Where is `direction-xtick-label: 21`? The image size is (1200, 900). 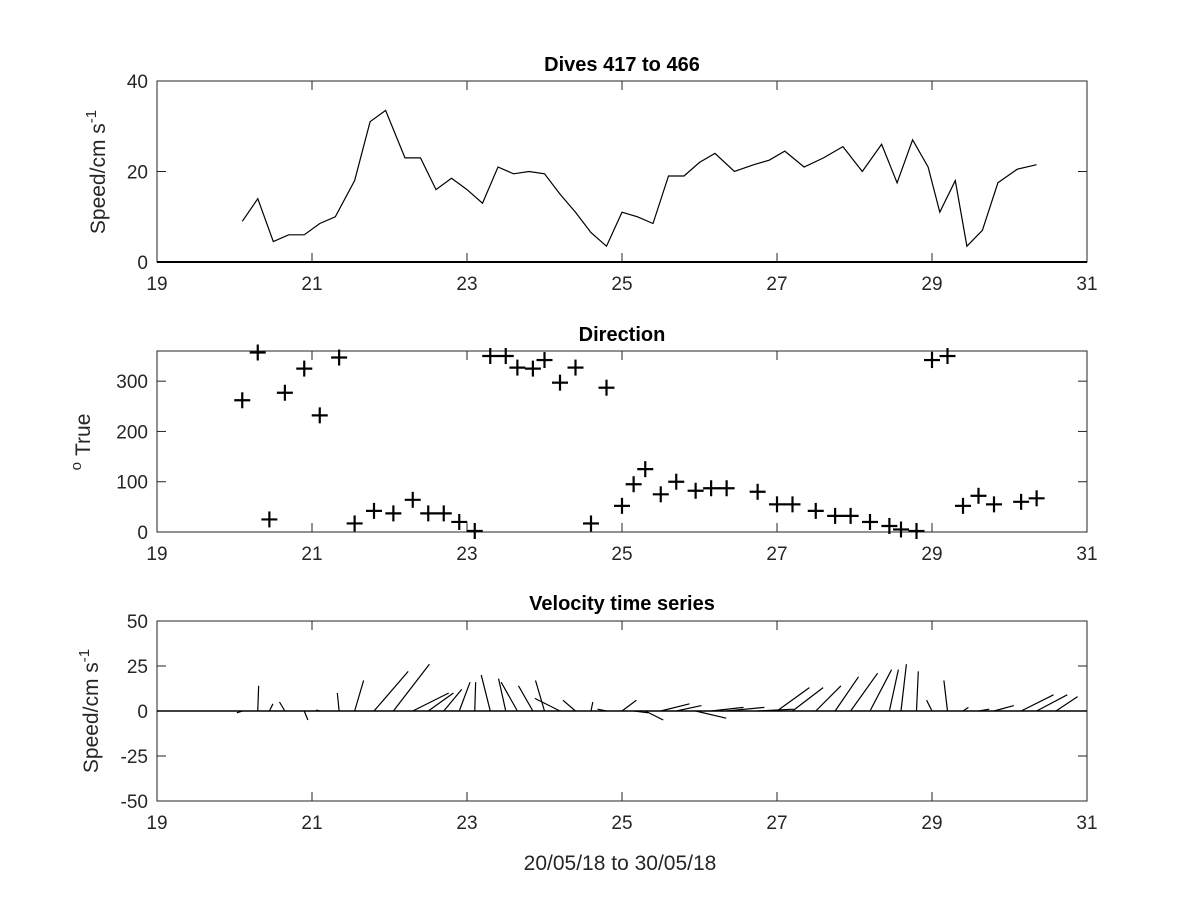 direction-xtick-label: 21 is located at coordinates (311, 554).